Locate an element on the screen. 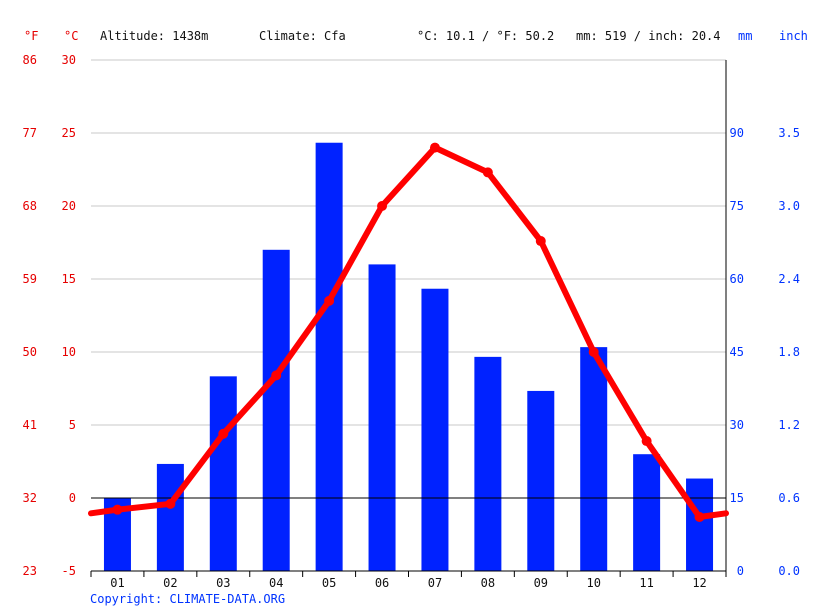  month-tick-label: 10 is located at coordinates (593, 583).